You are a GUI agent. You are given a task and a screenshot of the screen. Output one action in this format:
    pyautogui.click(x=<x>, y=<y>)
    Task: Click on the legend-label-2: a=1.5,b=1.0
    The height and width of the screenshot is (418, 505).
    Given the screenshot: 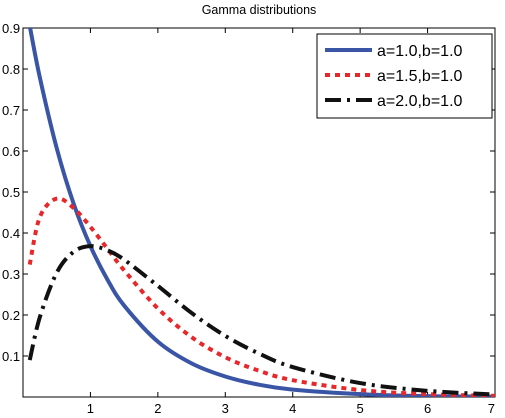 What is the action you would take?
    pyautogui.click(x=420, y=76)
    